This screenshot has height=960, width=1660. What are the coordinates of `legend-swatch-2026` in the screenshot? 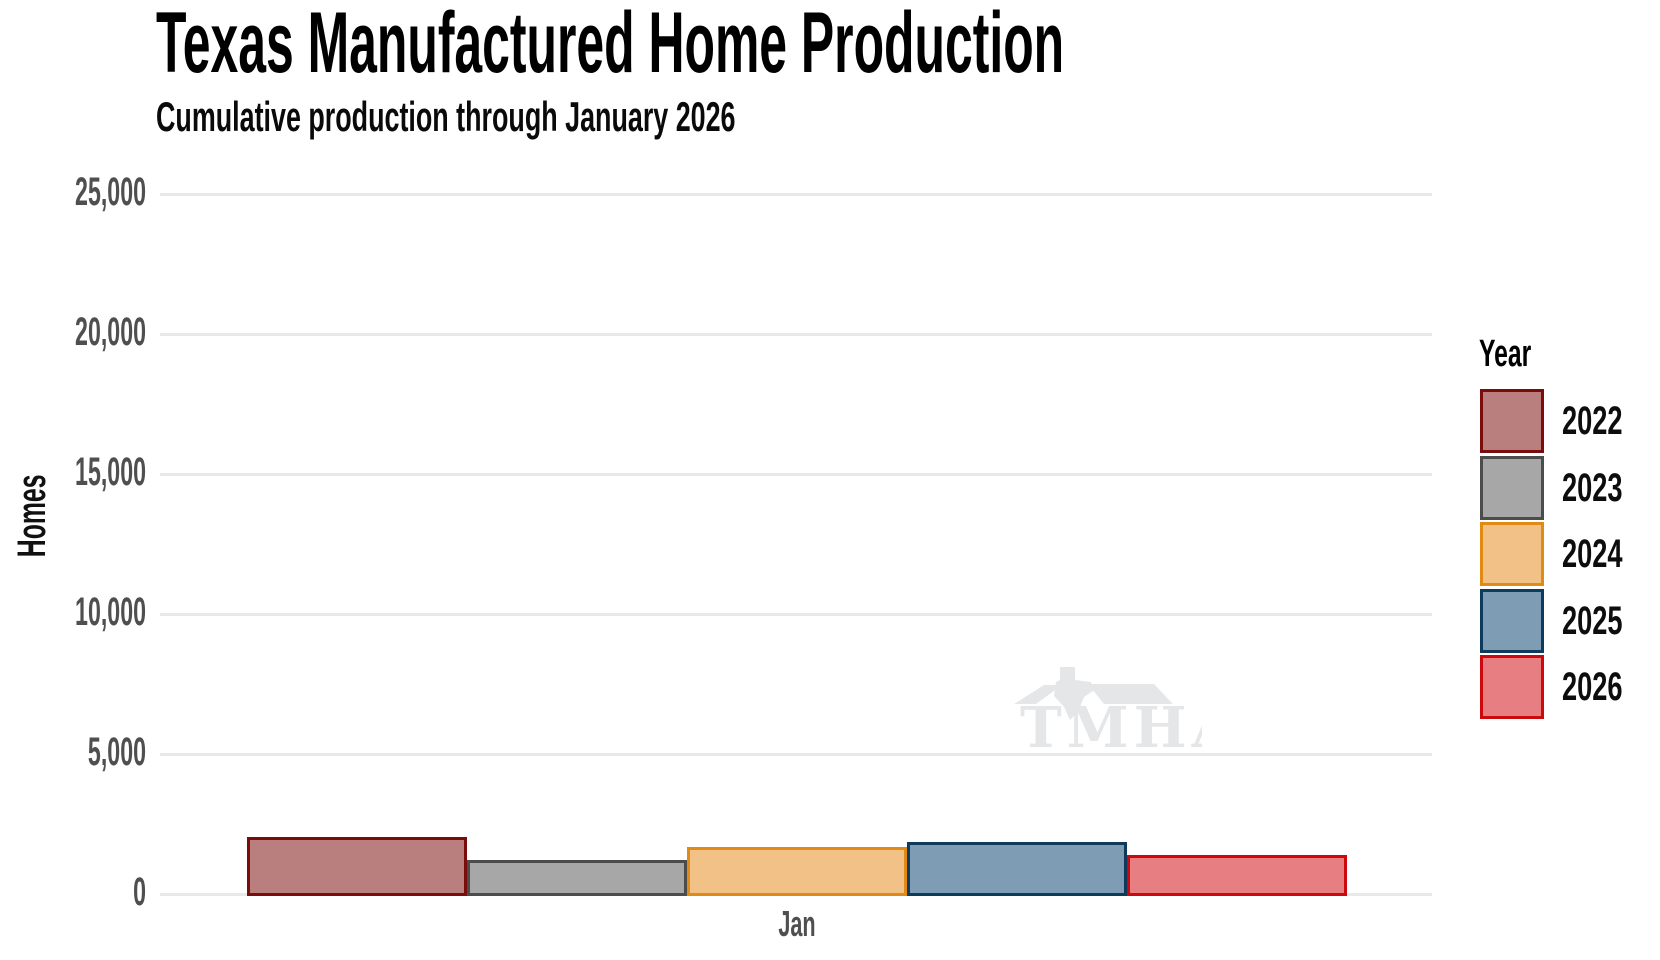 It's located at (1512, 687).